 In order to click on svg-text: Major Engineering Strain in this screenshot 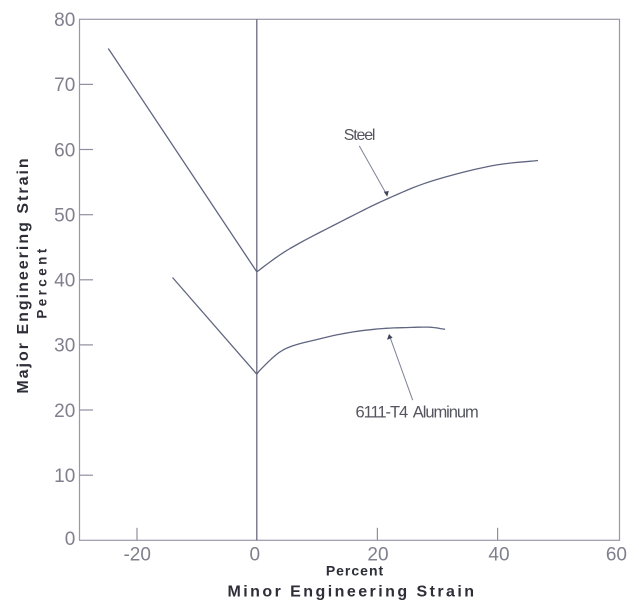, I will do `click(23, 274)`.